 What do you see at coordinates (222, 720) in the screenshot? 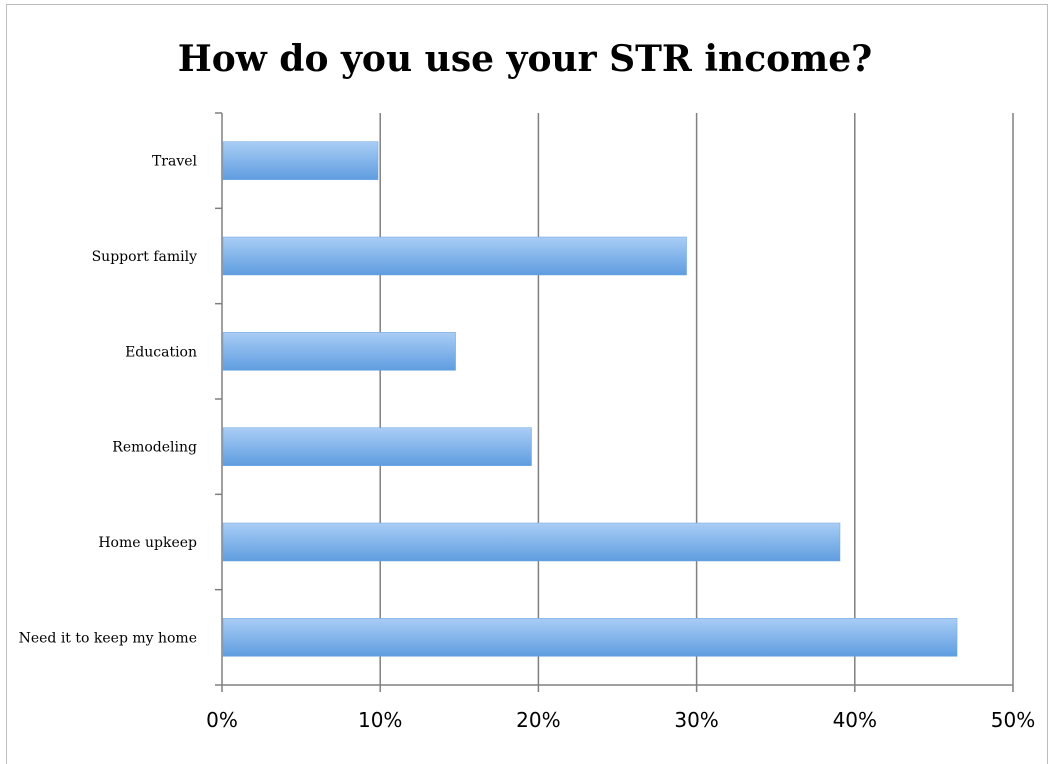
I see `x-tick-label: 0%` at bounding box center [222, 720].